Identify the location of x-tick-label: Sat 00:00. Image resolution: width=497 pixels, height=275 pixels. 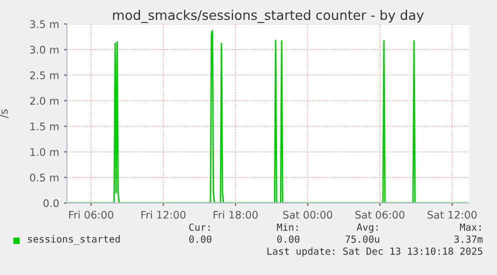
(307, 214).